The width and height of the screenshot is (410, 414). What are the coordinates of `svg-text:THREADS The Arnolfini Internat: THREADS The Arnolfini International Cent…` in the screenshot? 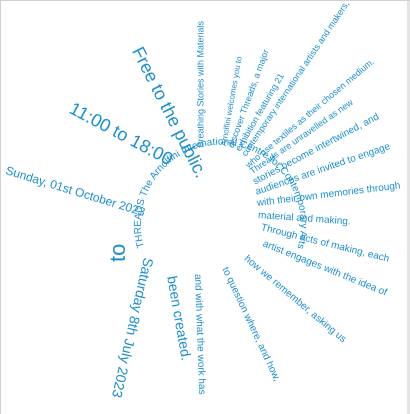 It's located at (221, 194).